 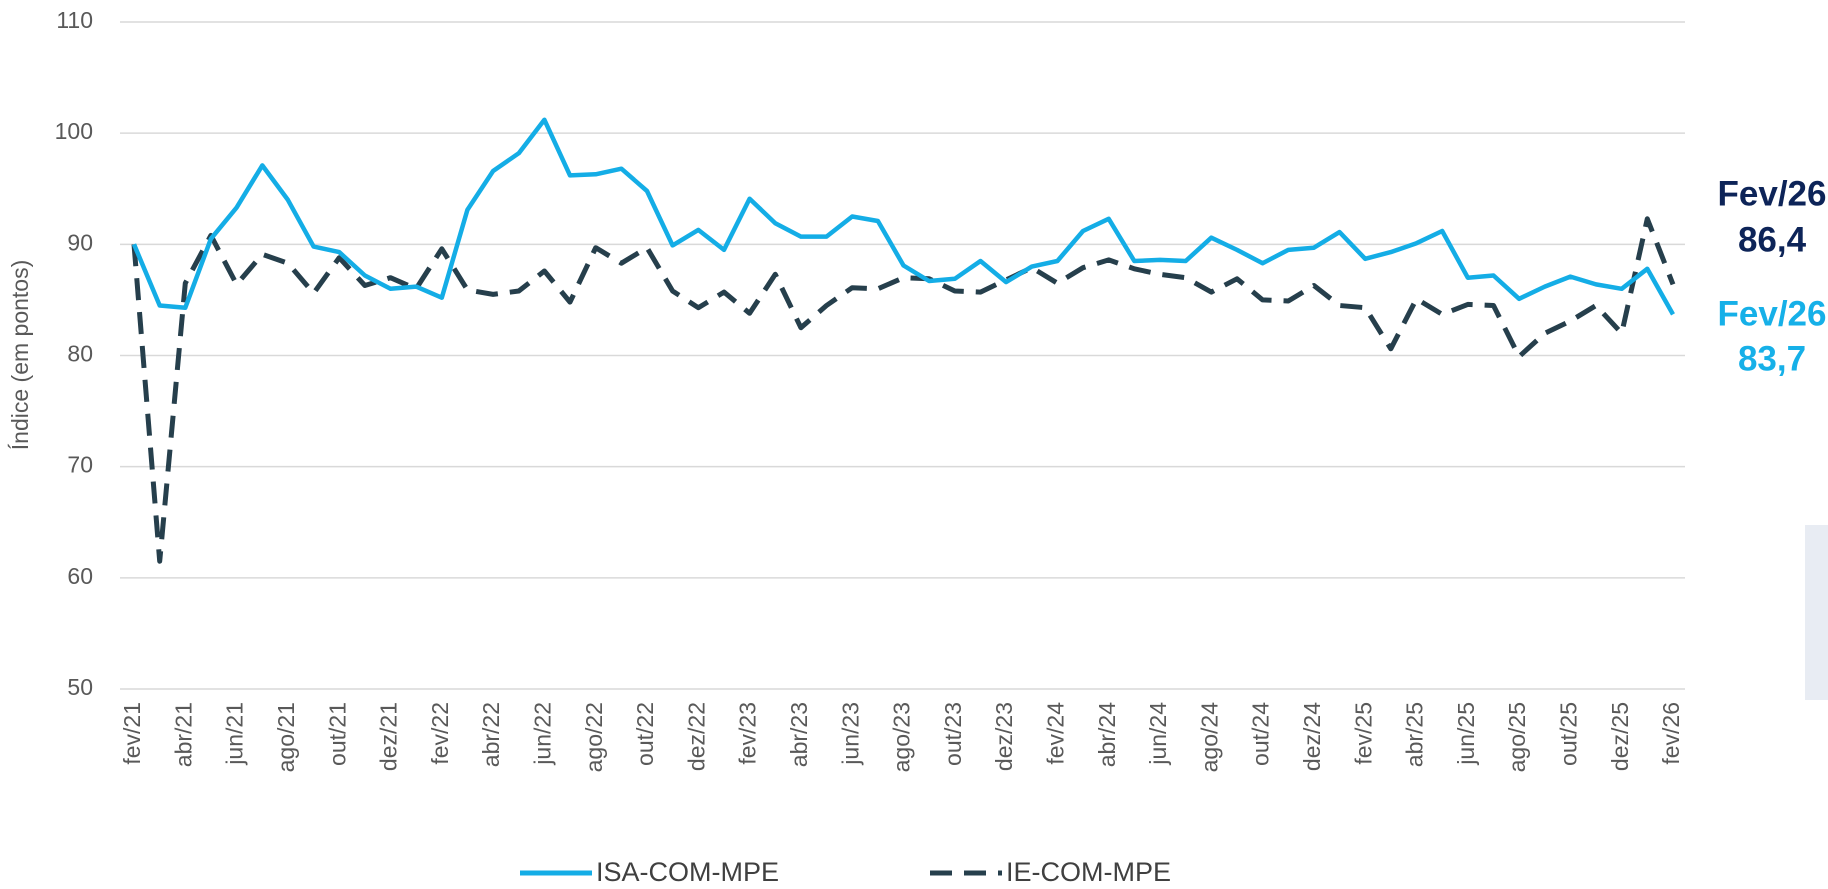 What do you see at coordinates (235, 734) in the screenshot?
I see `x-tick-label: jun/21` at bounding box center [235, 734].